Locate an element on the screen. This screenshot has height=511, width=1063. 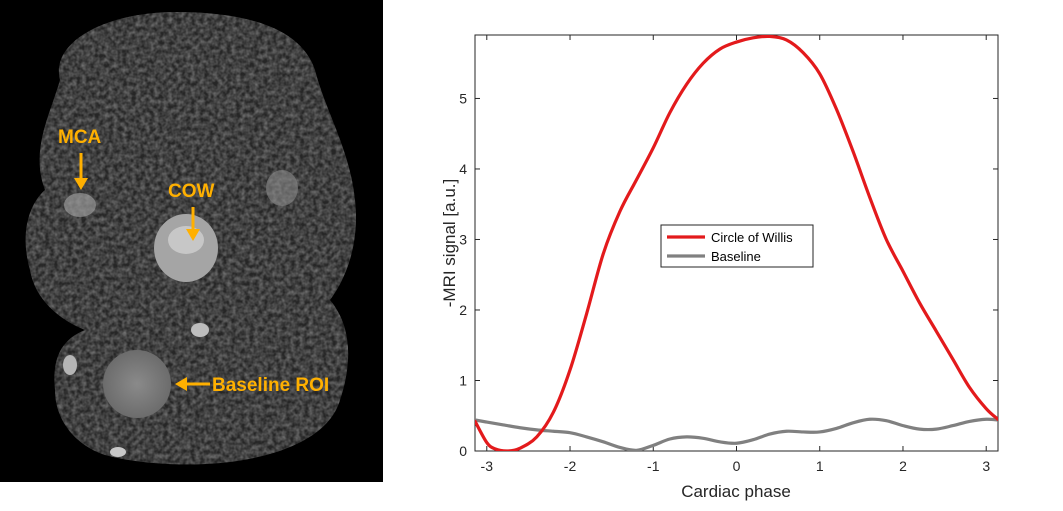
y-tick-label: 3 is located at coordinates (463, 239).